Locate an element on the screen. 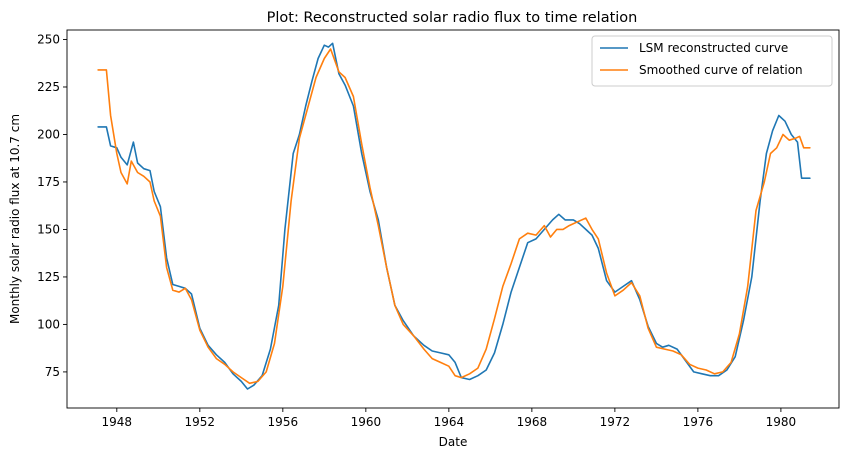 This screenshot has width=854, height=461. y-tick-label: 150 is located at coordinates (48, 229).